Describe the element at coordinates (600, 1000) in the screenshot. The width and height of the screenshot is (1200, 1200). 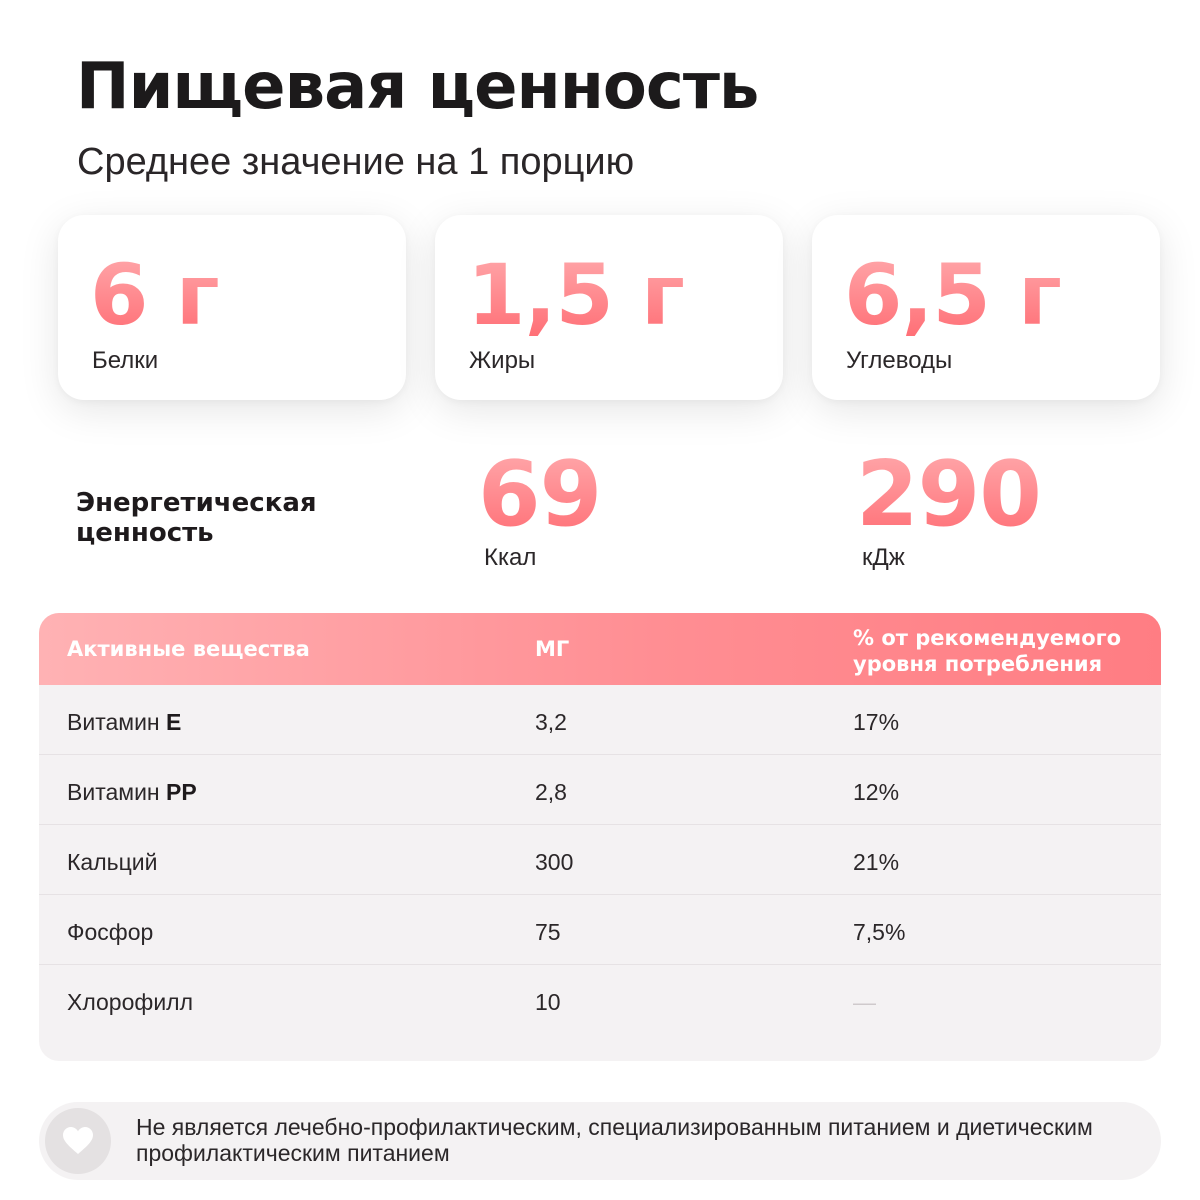
I see `table-row: Хлорофилл 10 —` at that location.